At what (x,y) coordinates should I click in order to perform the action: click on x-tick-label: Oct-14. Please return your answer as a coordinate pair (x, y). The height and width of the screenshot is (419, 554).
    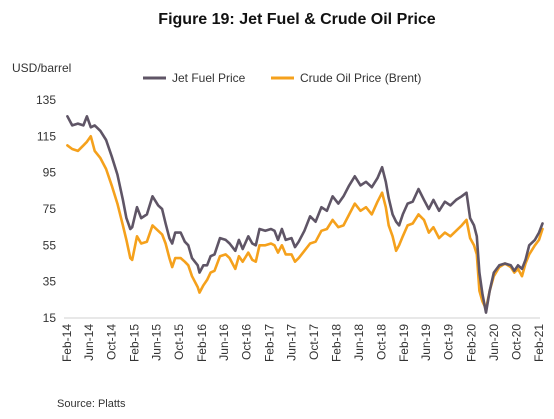
    Looking at the image, I should click on (112, 342).